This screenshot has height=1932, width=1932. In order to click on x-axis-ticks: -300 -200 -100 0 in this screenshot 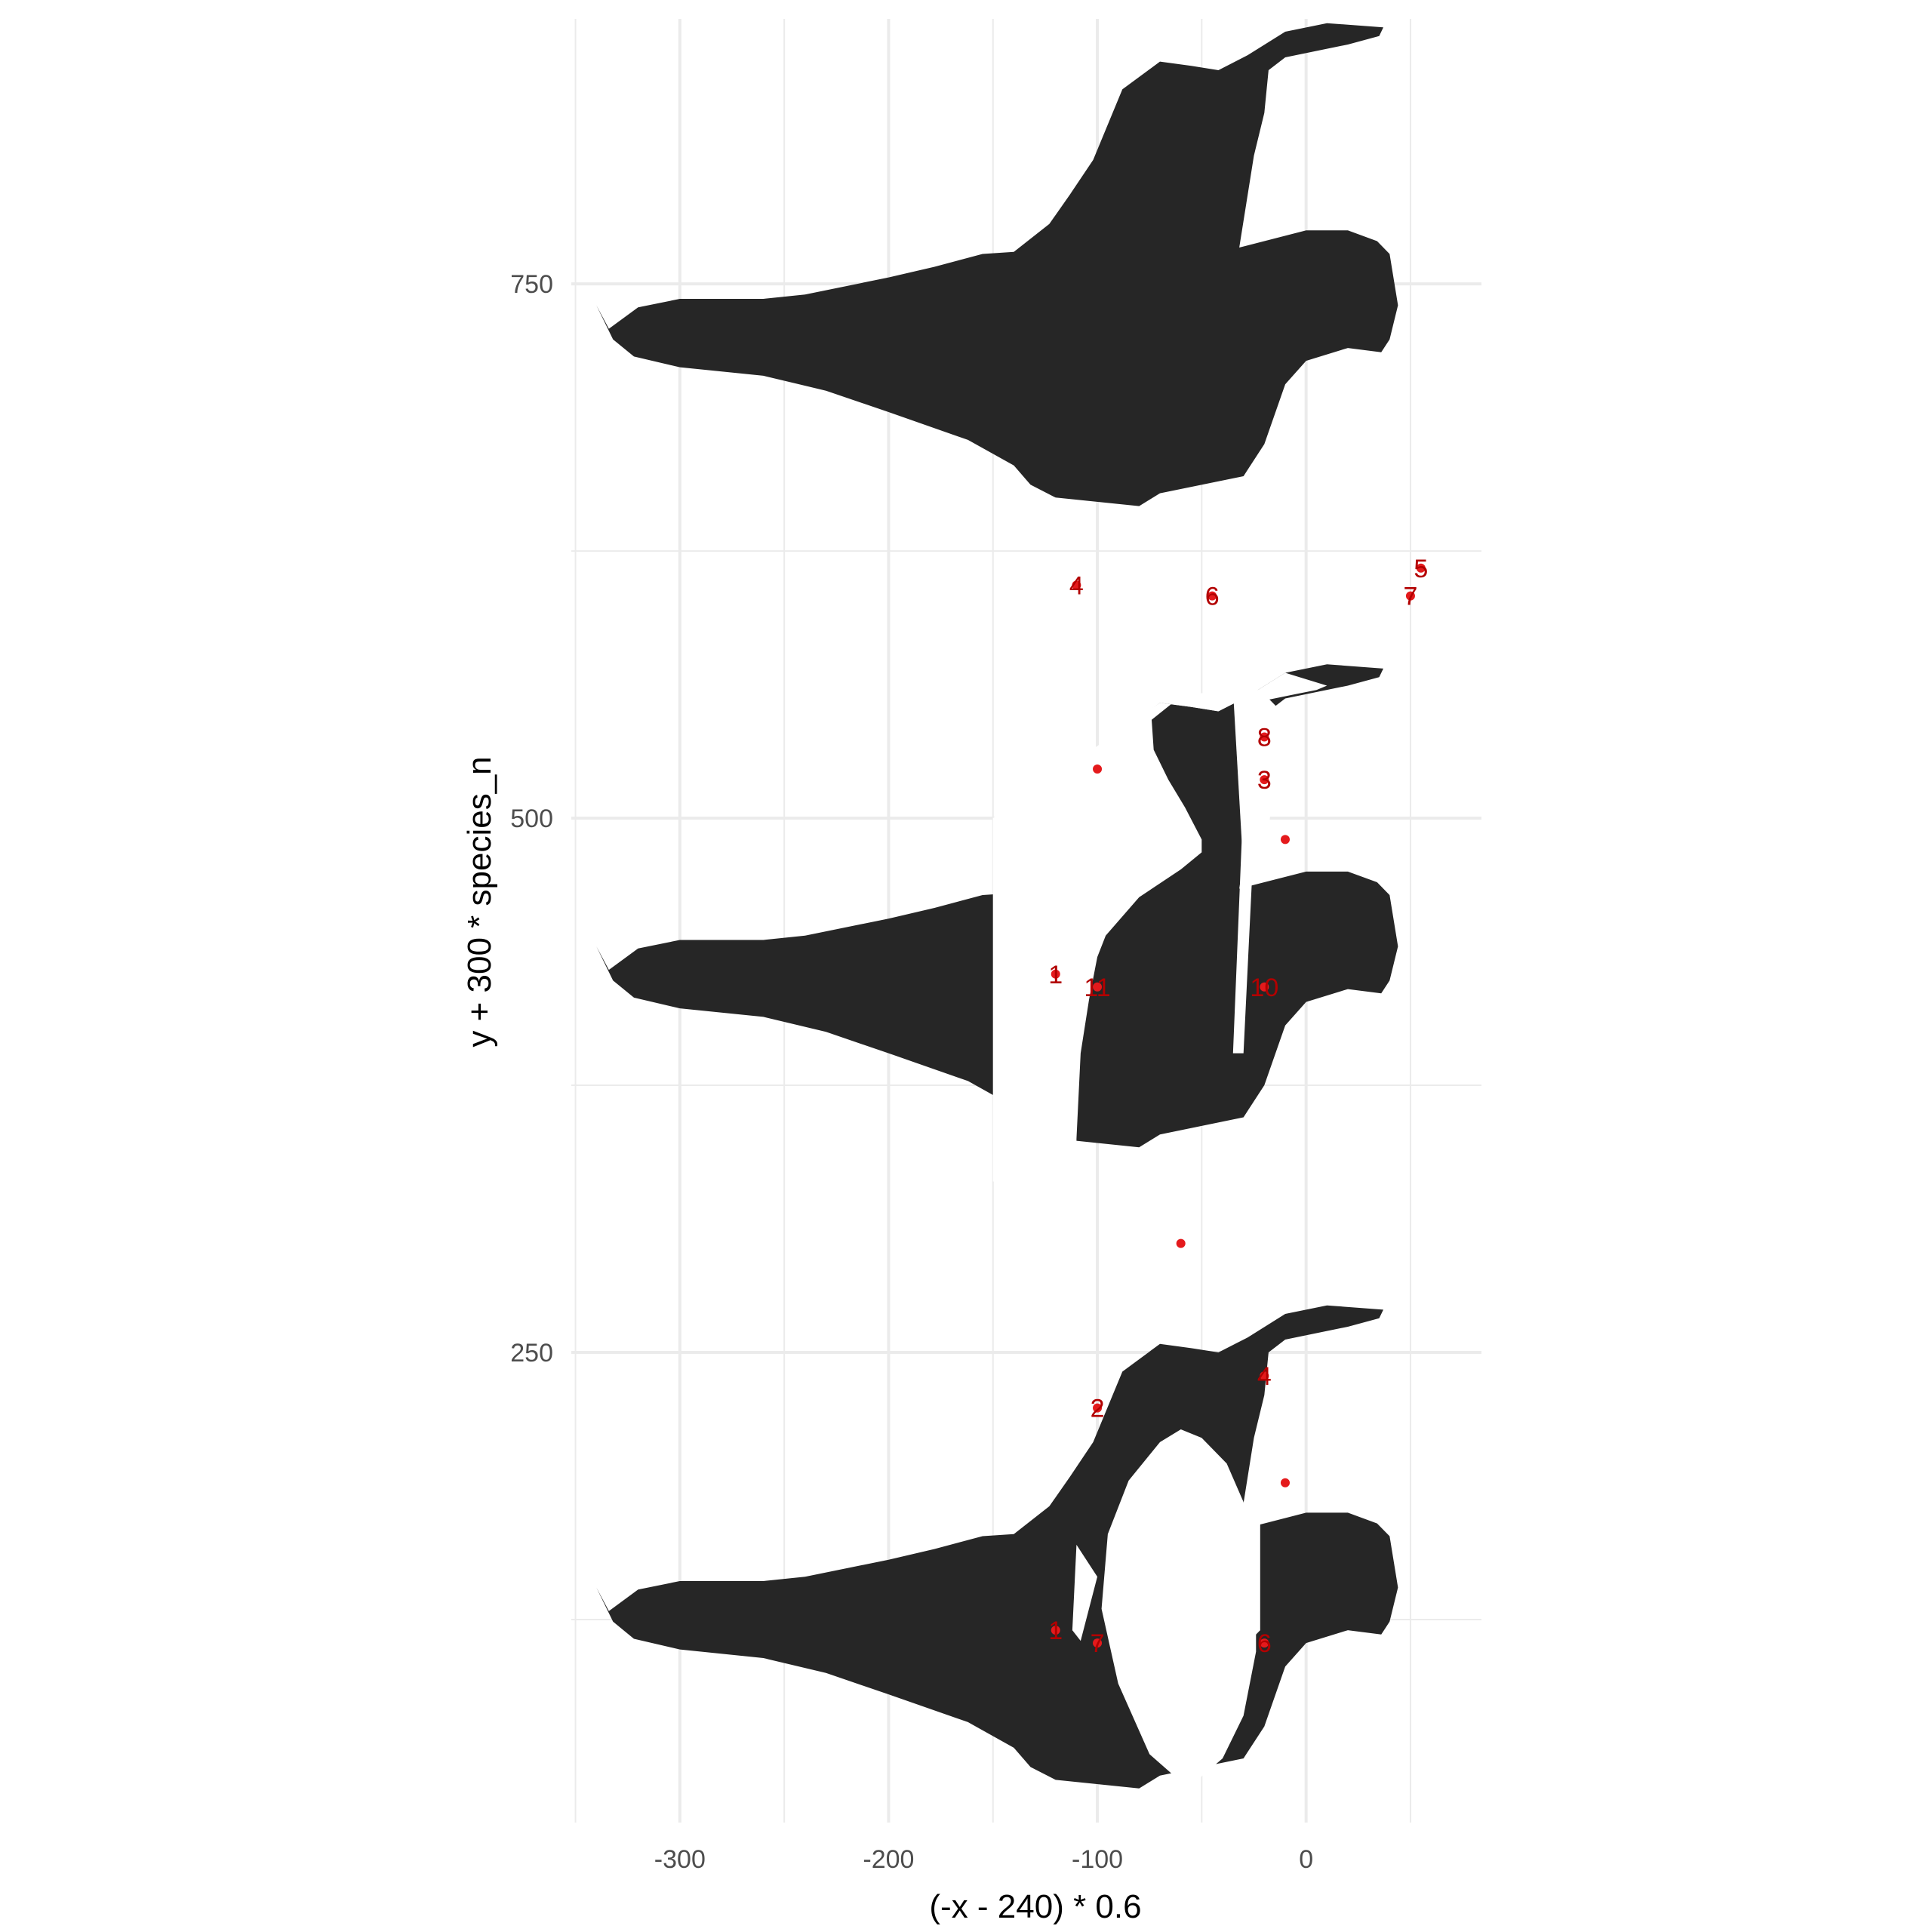, I will do `click(983, 1859)`.